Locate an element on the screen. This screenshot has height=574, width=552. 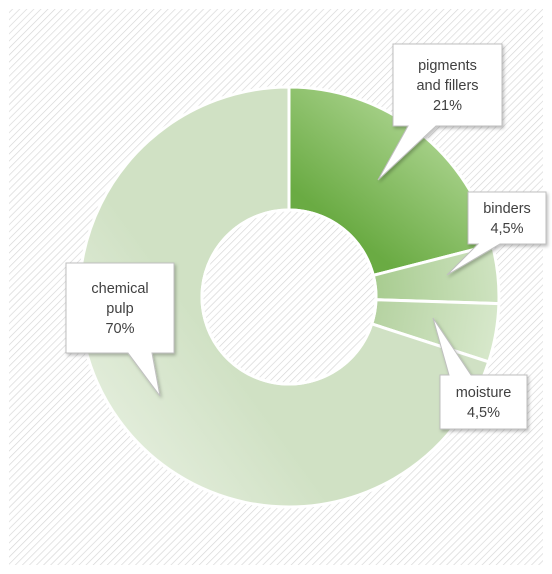
data-label-category: pigments is located at coordinates (447, 66).